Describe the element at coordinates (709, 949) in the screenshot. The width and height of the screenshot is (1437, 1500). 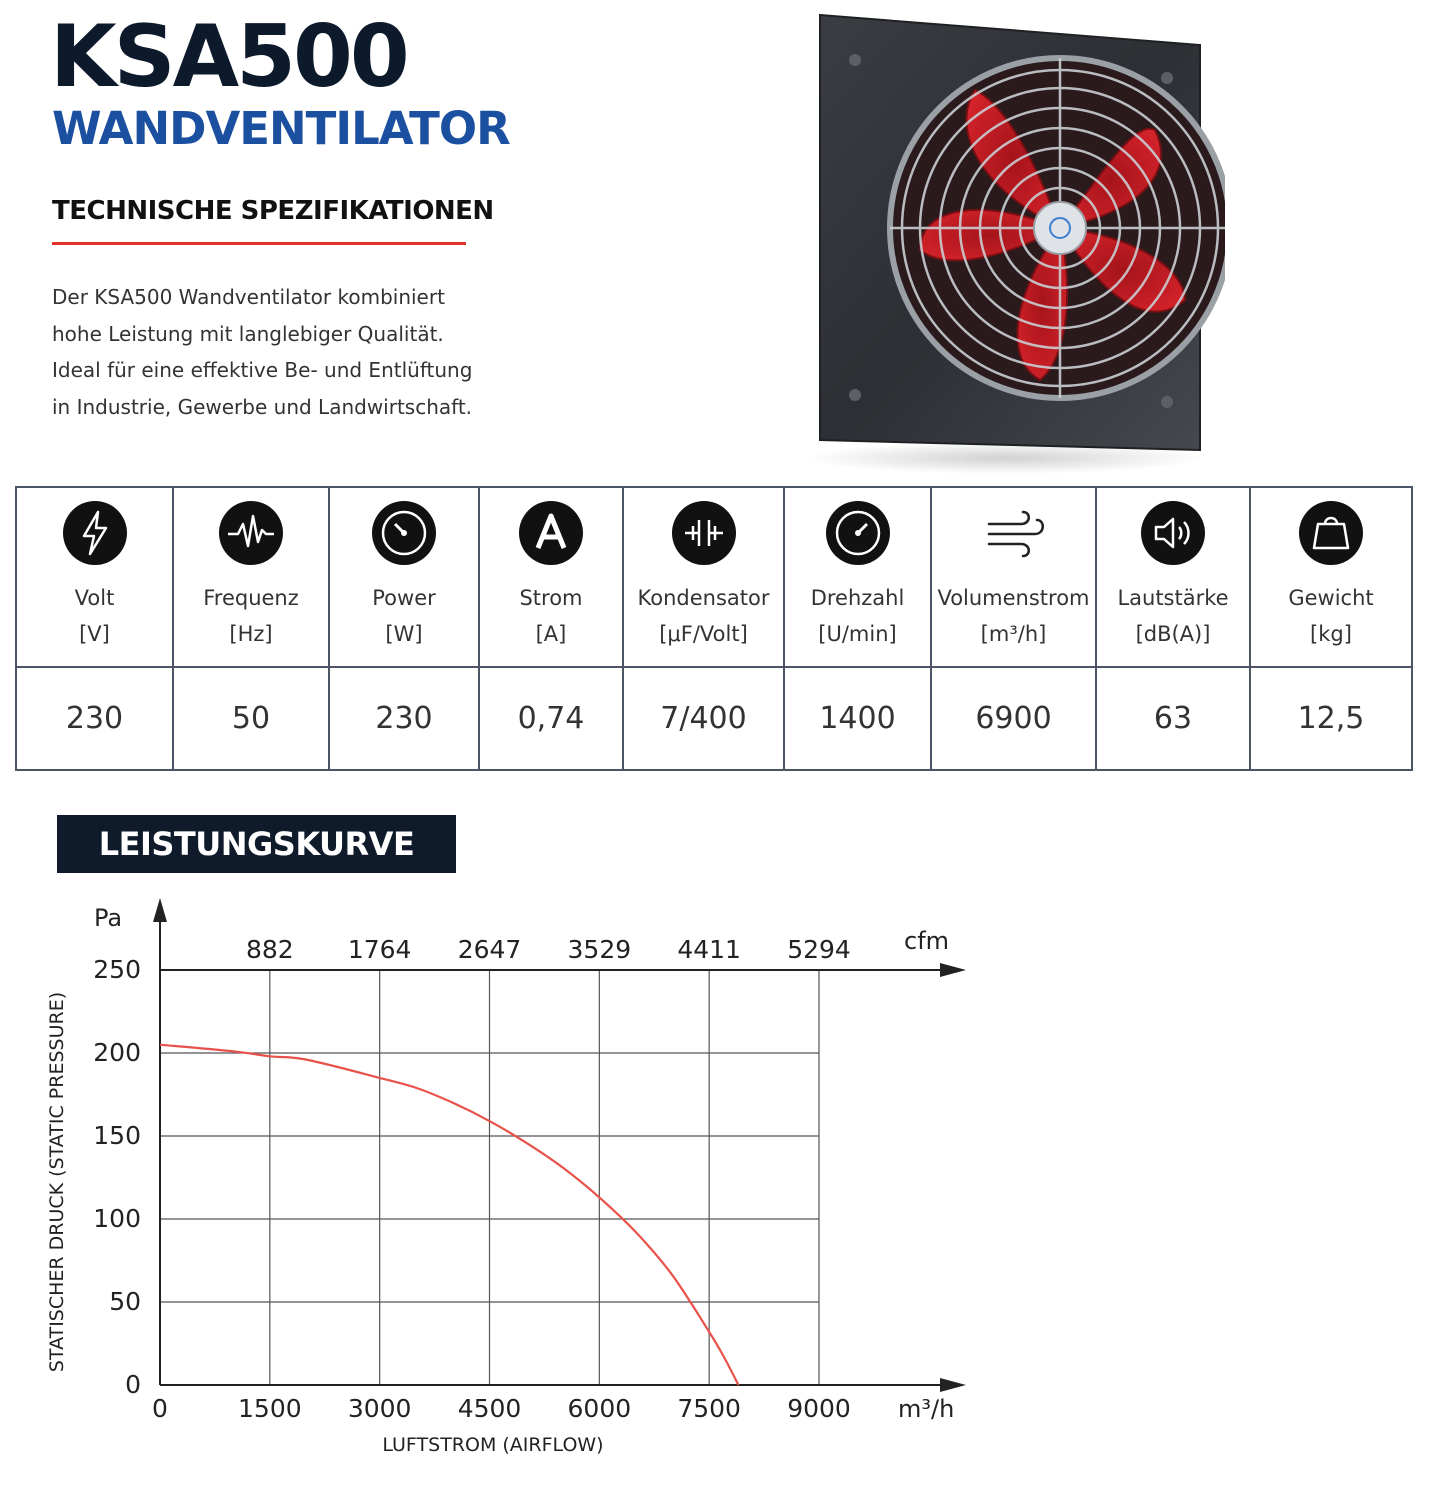
I see `secondary-x-tick-label: 4411` at that location.